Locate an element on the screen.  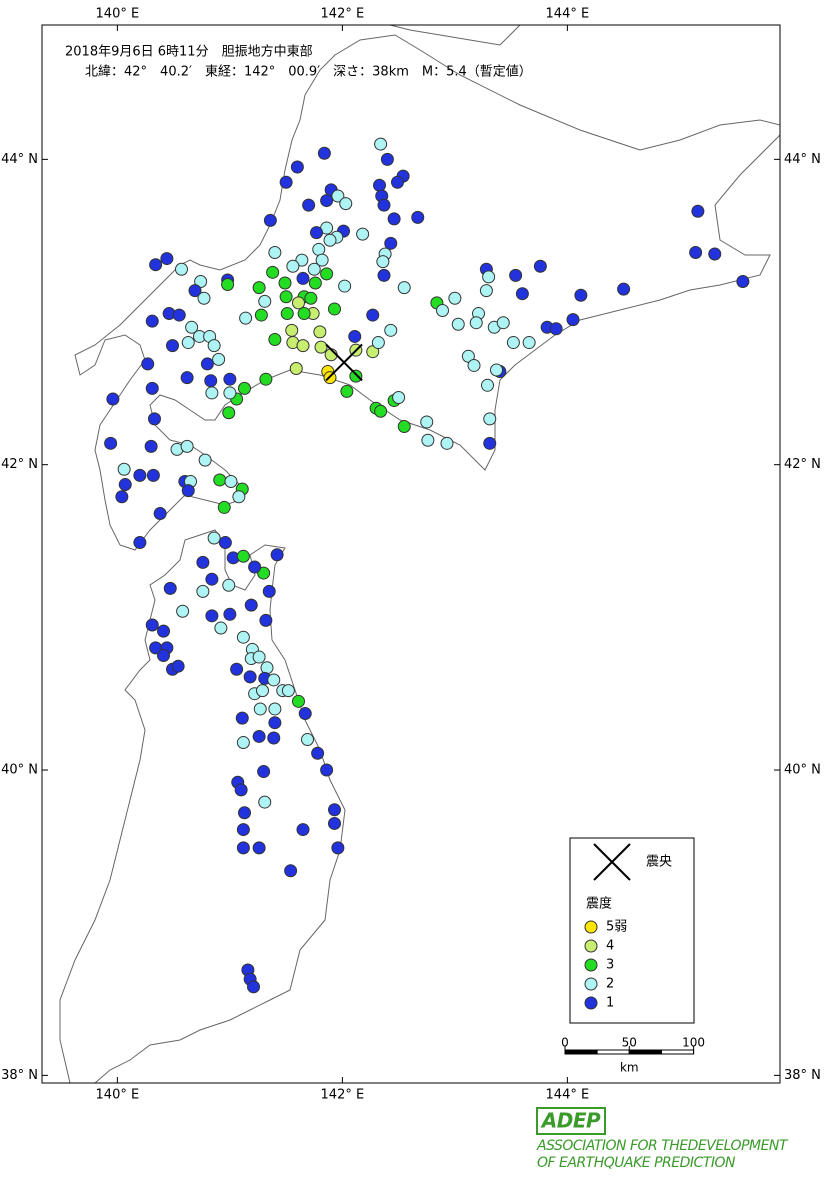
header-line-1: 2018年9月6日 6時11分 胆振地方中東部 is located at coordinates (189, 52).